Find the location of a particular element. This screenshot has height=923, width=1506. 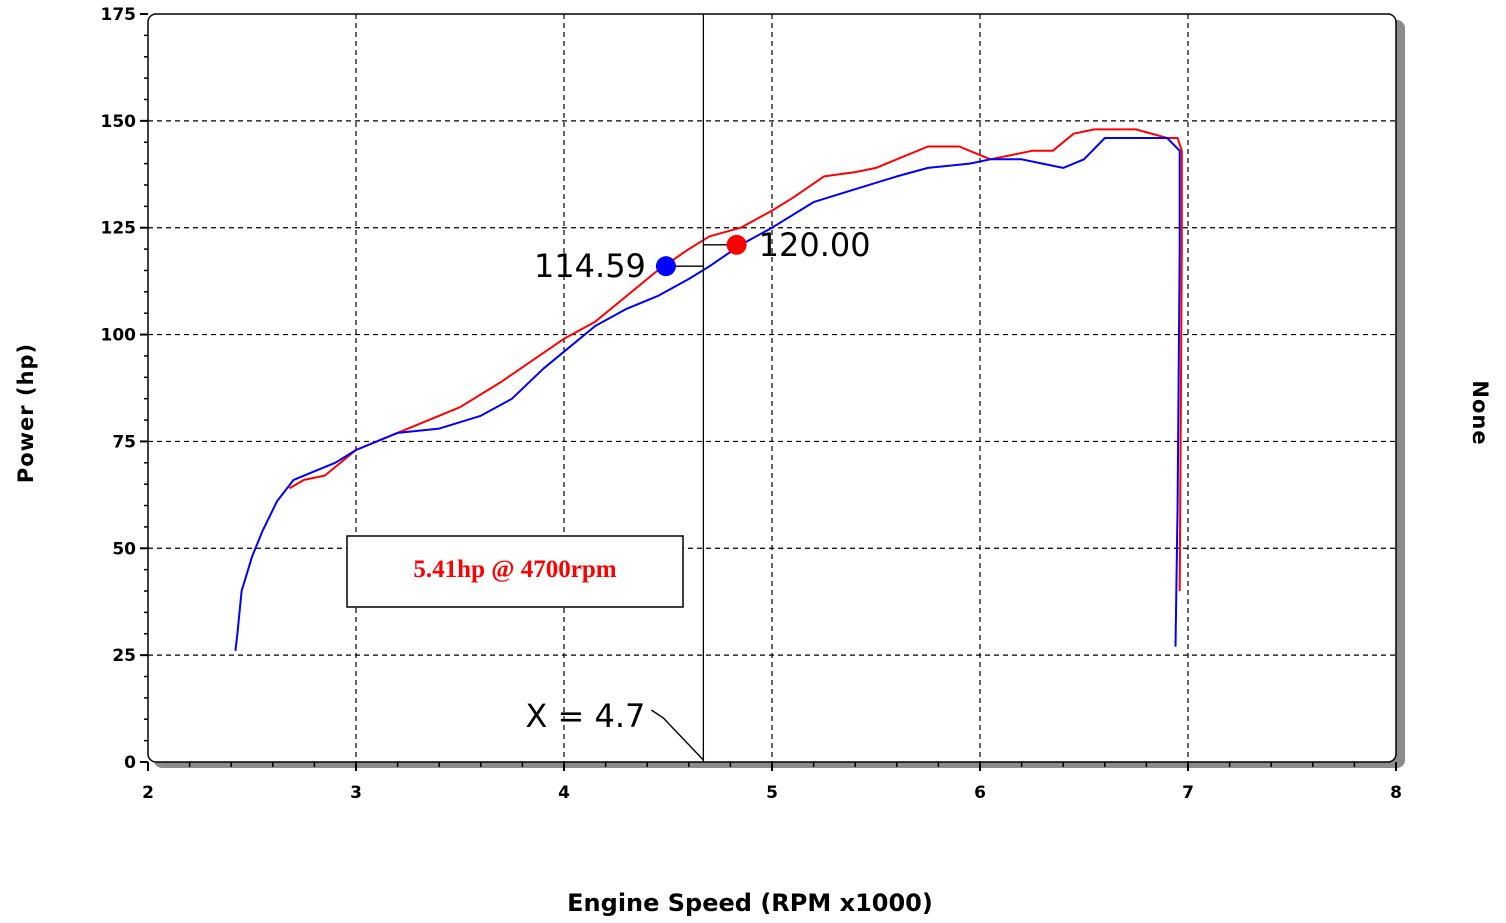

marker-dot-red is located at coordinates (736, 244).